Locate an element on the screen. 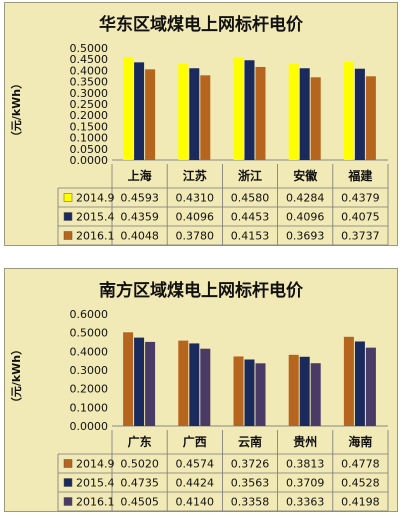 The image size is (402, 516). east-y-tick-label: 0.1000 is located at coordinates (89, 138).